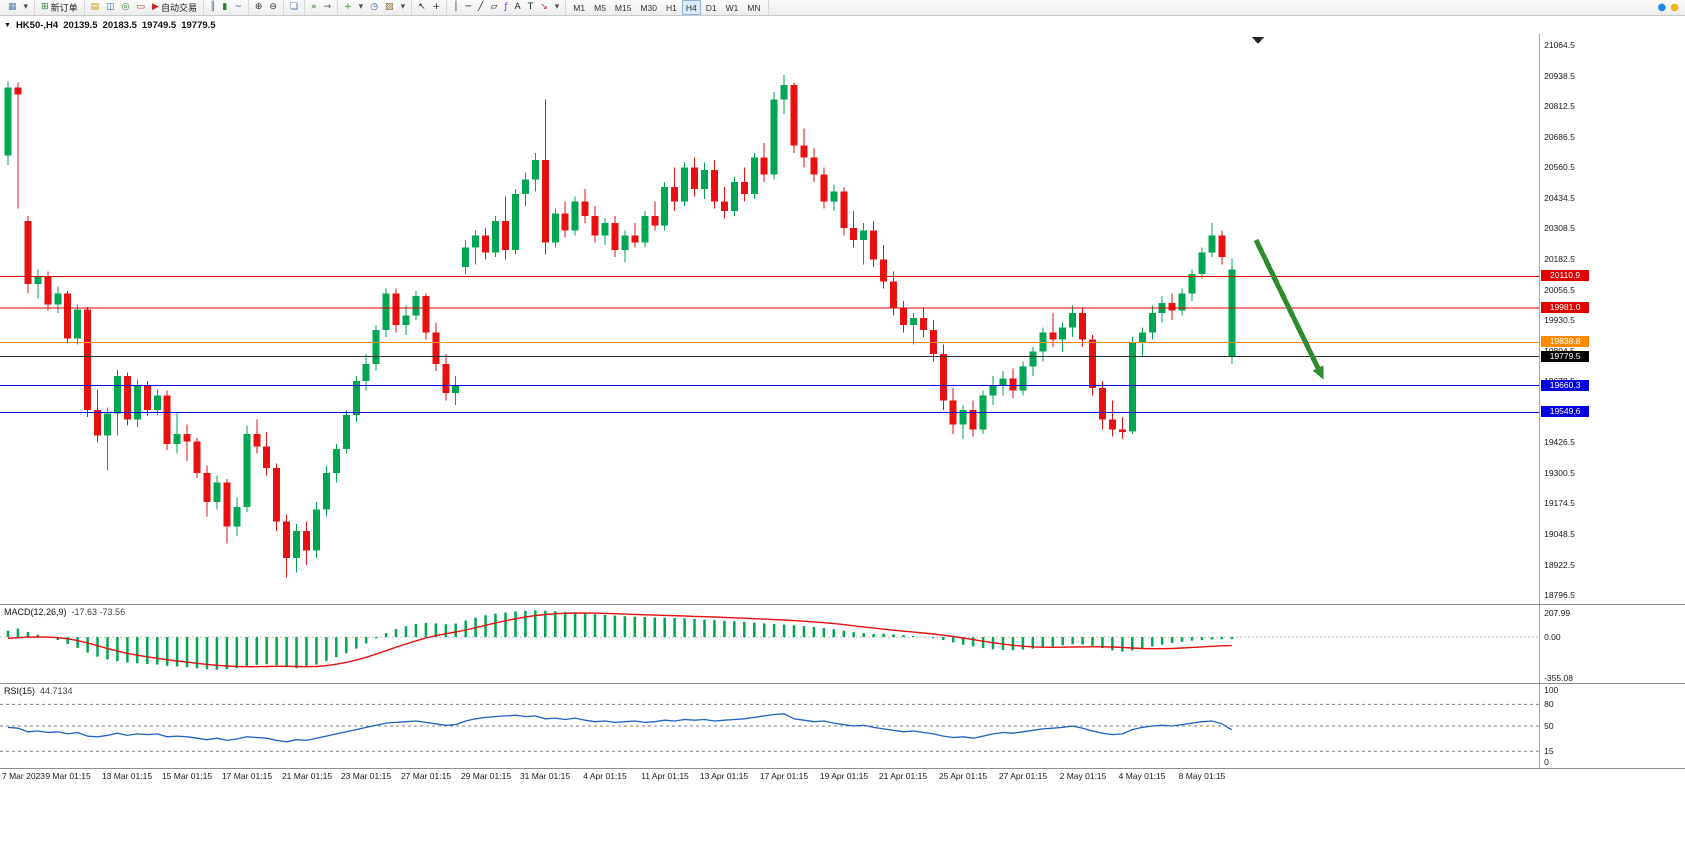  I want to click on chart-shift-button: →, so click(328, 7).